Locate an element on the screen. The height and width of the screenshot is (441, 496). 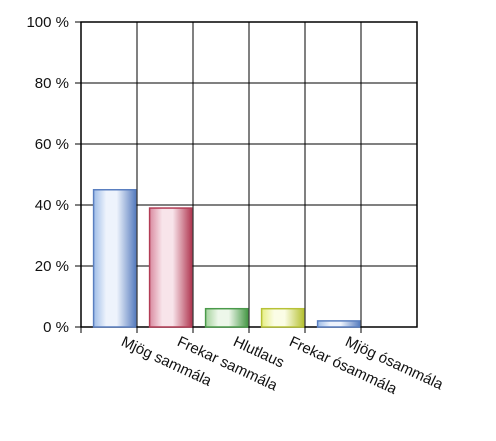
y-tick-label: 0 % is located at coordinates (56, 327).